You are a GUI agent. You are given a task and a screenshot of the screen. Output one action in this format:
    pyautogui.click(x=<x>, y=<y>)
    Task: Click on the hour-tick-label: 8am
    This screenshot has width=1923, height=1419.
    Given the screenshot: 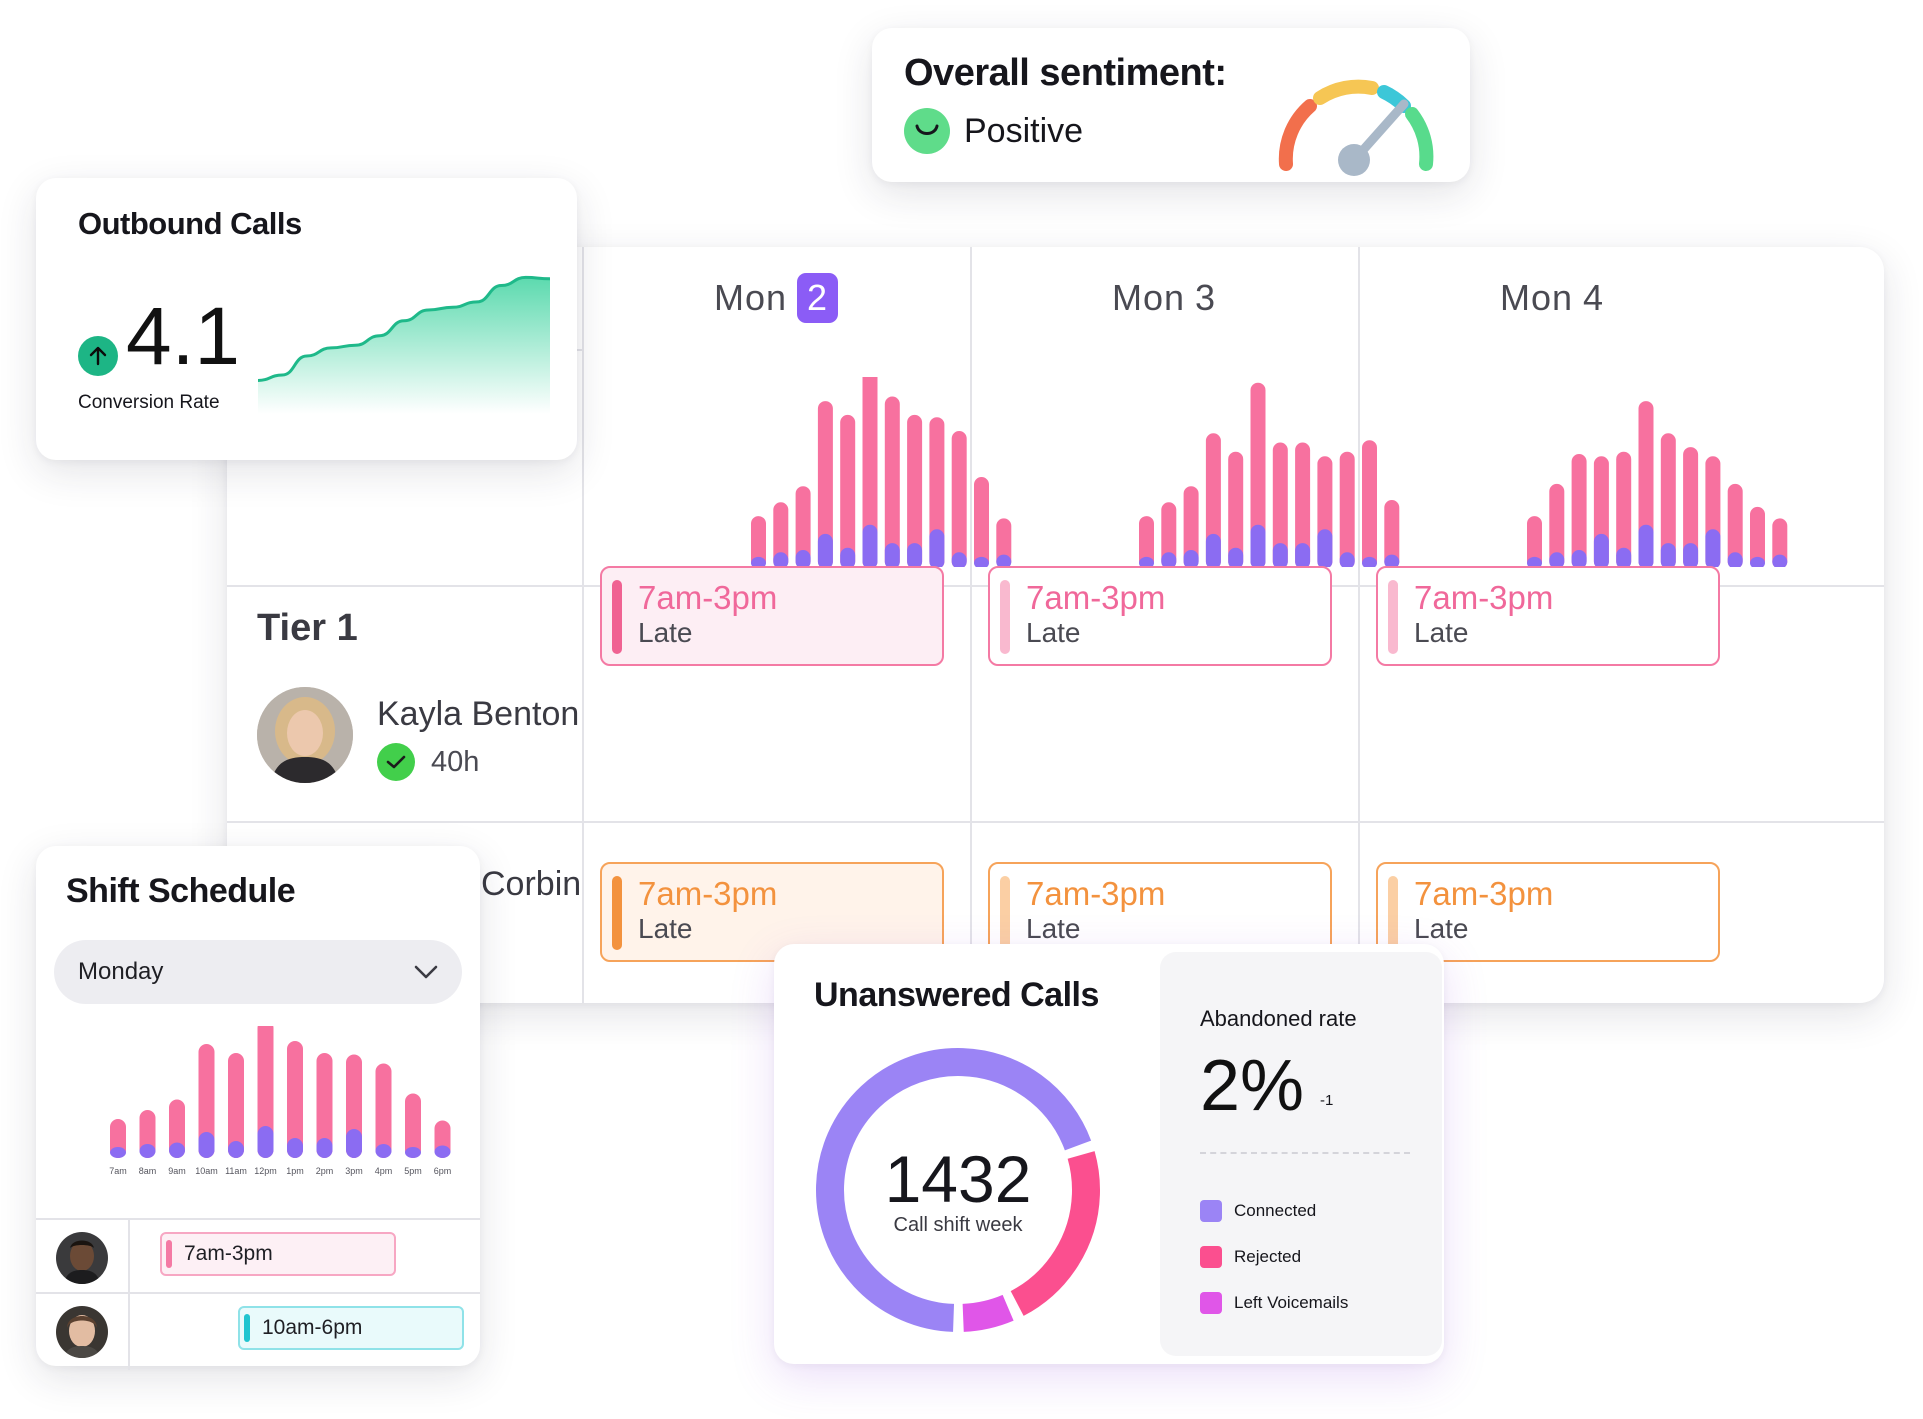 What is the action you would take?
    pyautogui.click(x=148, y=1171)
    